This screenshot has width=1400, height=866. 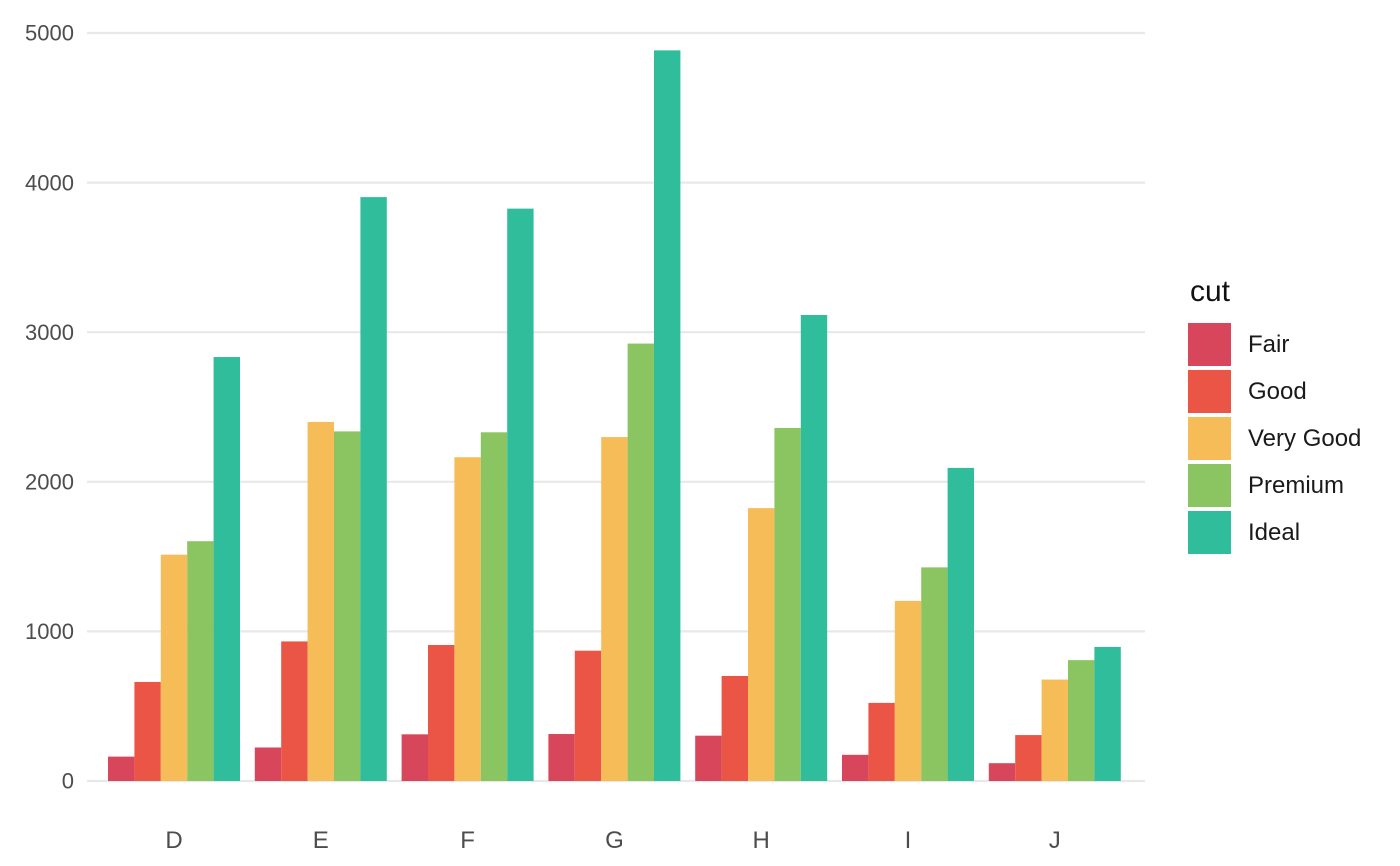 What do you see at coordinates (1269, 344) in the screenshot?
I see `legend-label: Fair` at bounding box center [1269, 344].